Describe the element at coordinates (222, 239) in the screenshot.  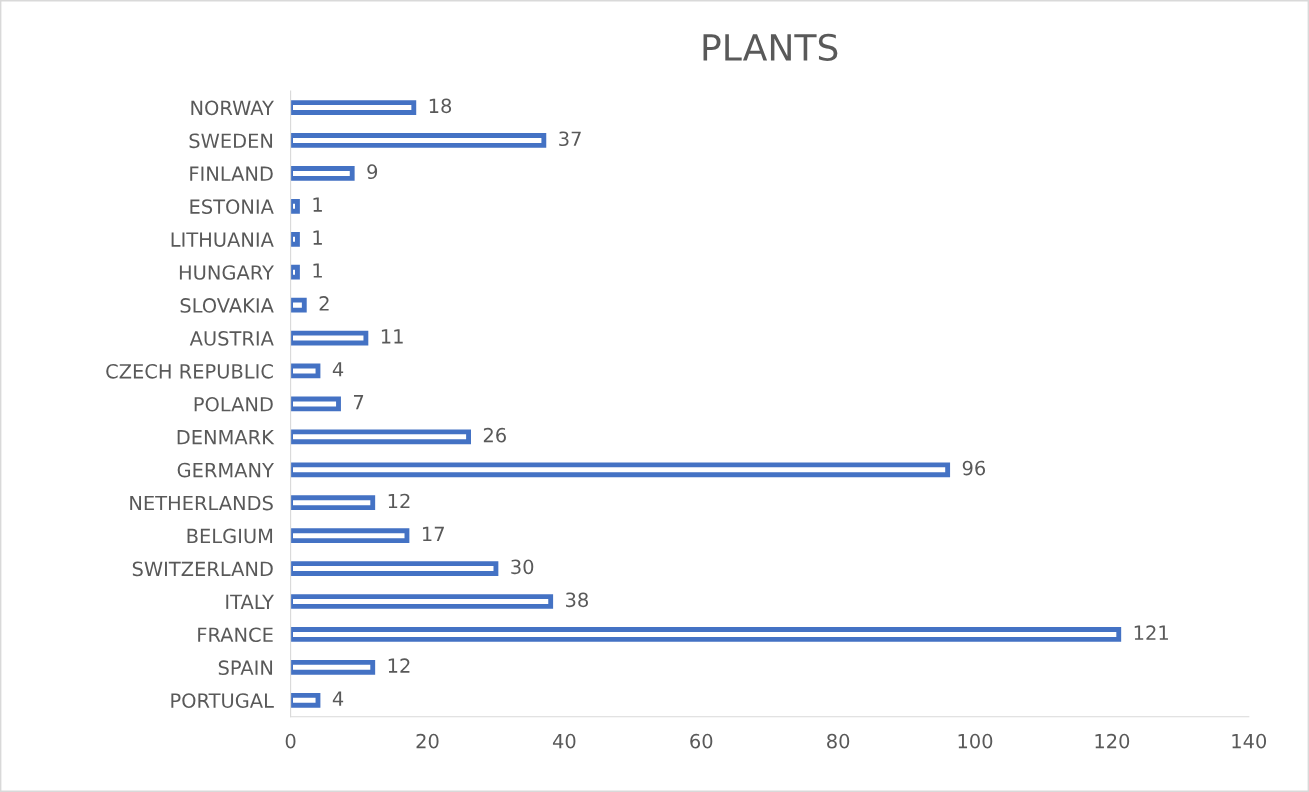
I see `y-tick-label: LITHUANIA` at that location.